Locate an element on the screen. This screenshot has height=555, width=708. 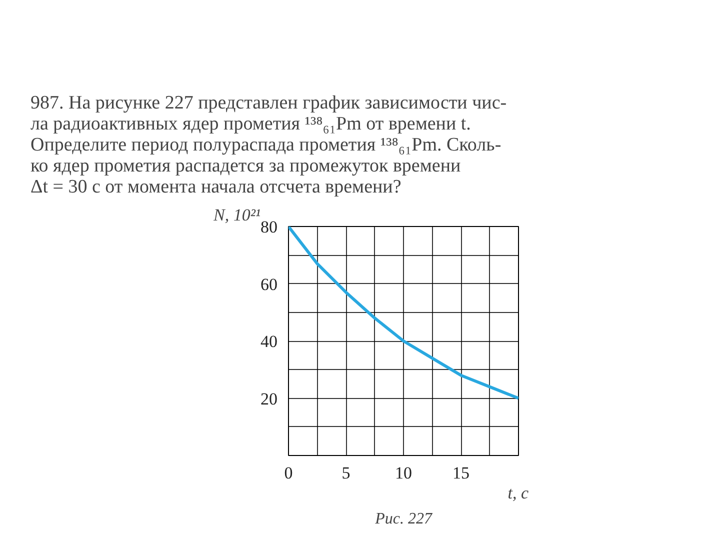
x-tick-label: 5 is located at coordinates (346, 473).